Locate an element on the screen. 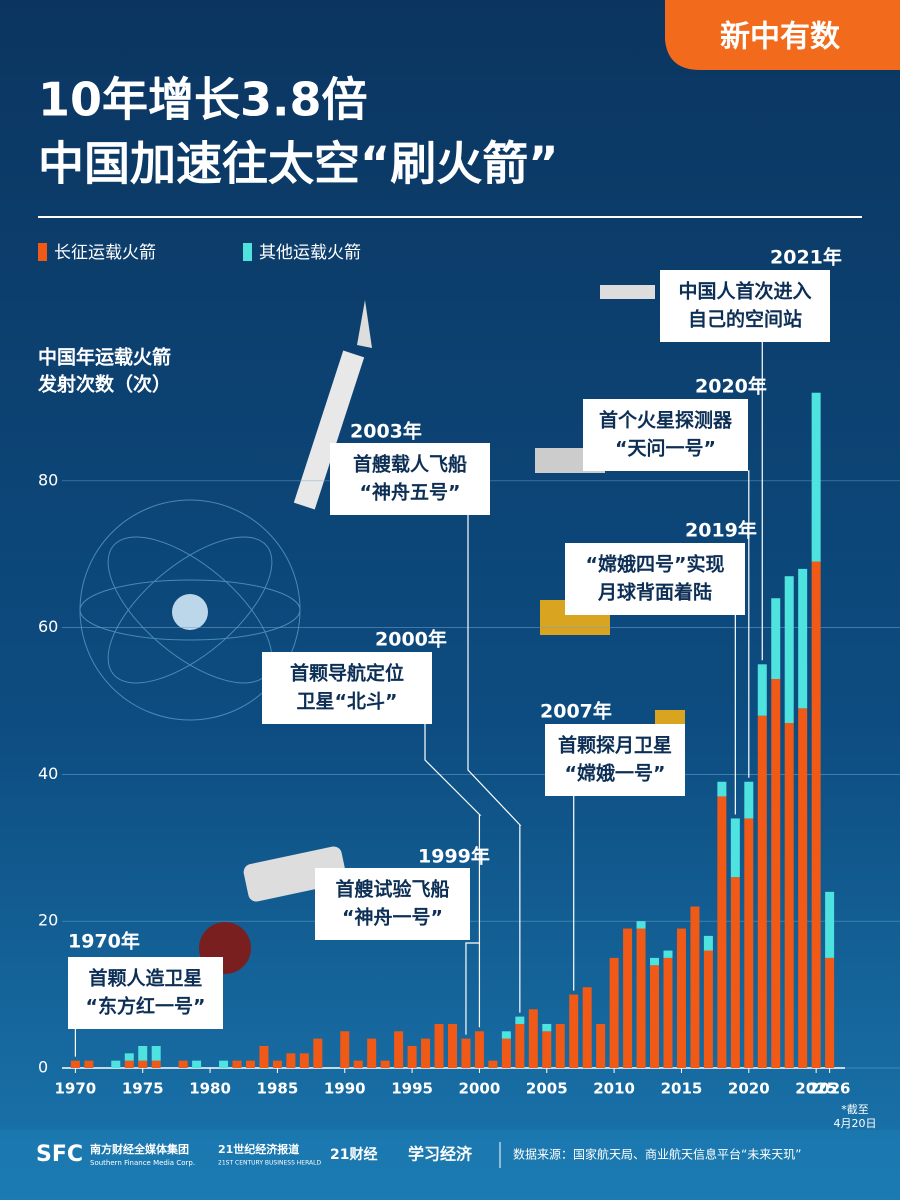 This screenshot has width=900, height=1204. earth is located at coordinates (190, 612).